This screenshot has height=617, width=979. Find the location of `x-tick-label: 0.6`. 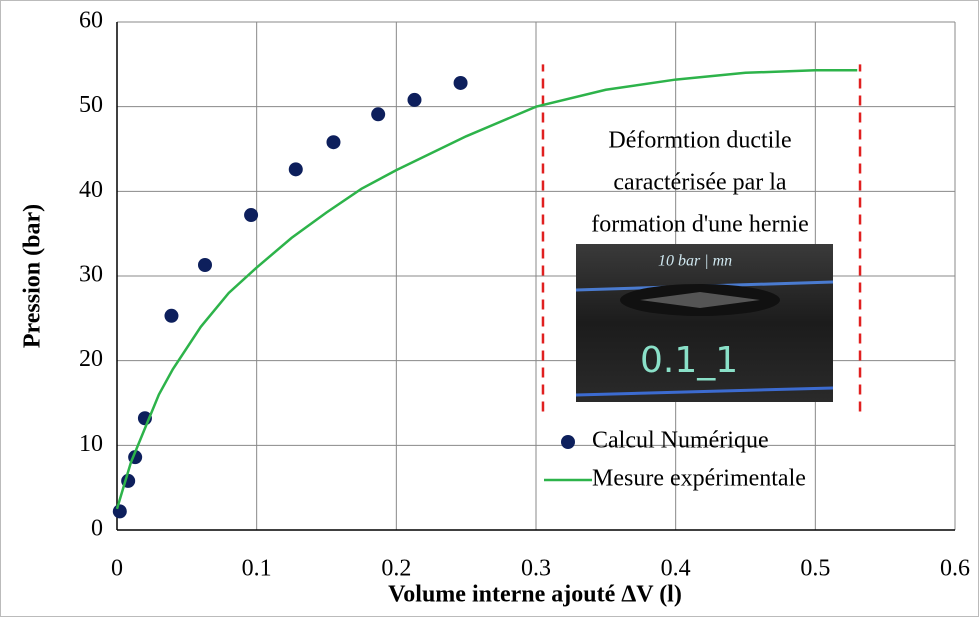

x-tick-label: 0.6 is located at coordinates (955, 569).